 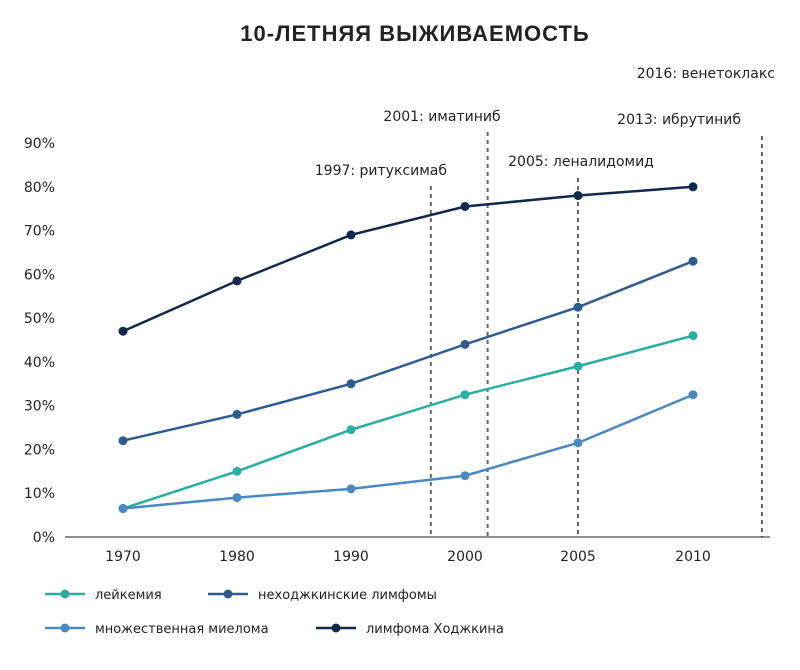 I want to click on legend-item: неходжкинские лимфомы, so click(x=322, y=595).